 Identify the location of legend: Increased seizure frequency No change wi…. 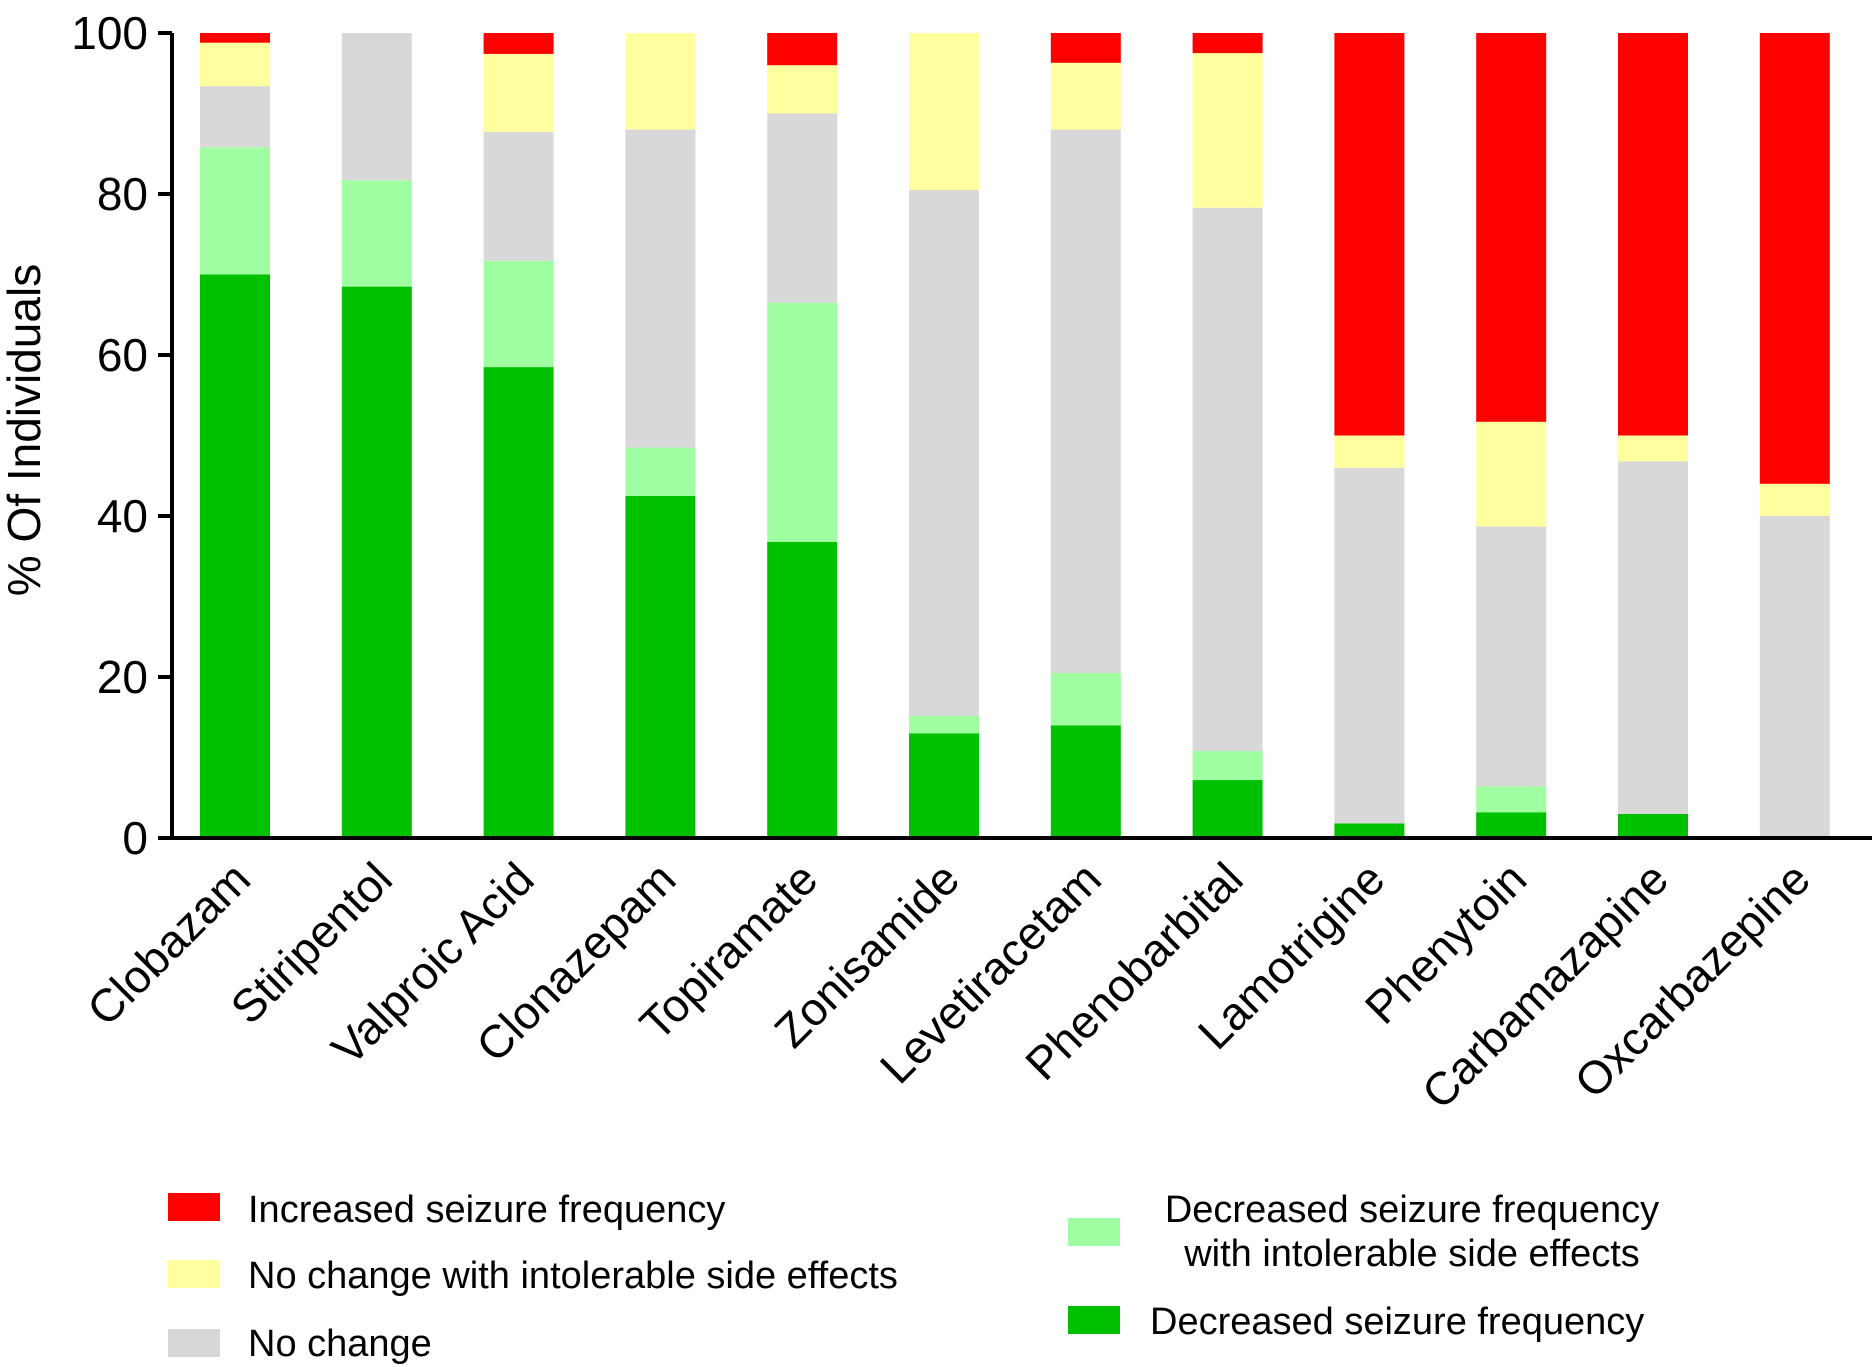
(913, 1277).